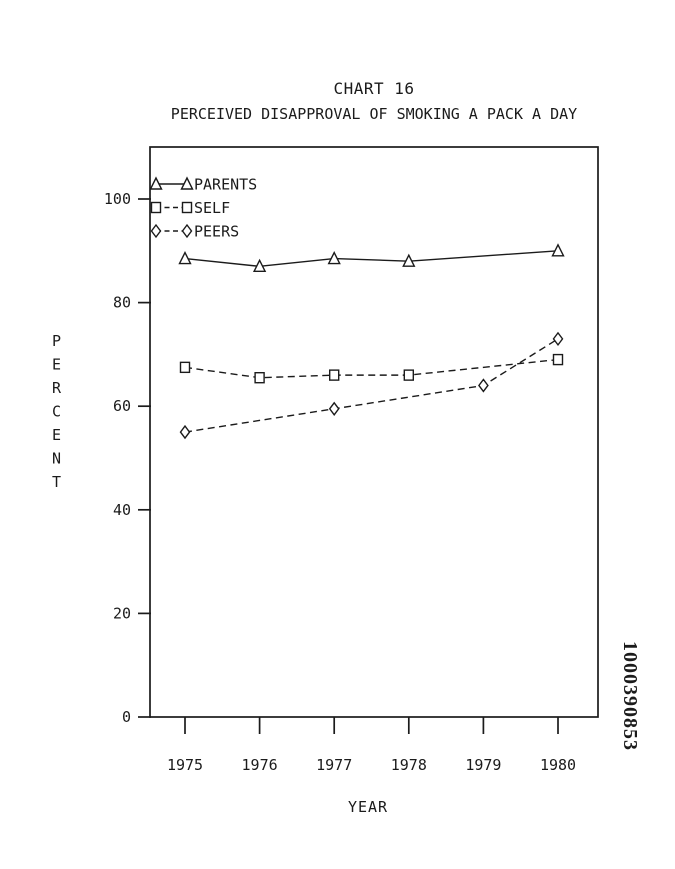 This screenshot has height=869, width=675. What do you see at coordinates (122, 510) in the screenshot?
I see `y-tick-label: 40` at bounding box center [122, 510].